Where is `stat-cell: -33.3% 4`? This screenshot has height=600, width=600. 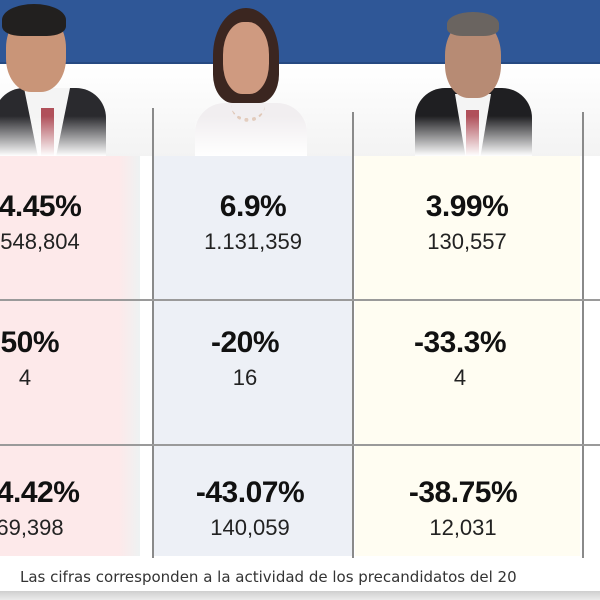
stat-cell: -33.3% 4 is located at coordinates (460, 359).